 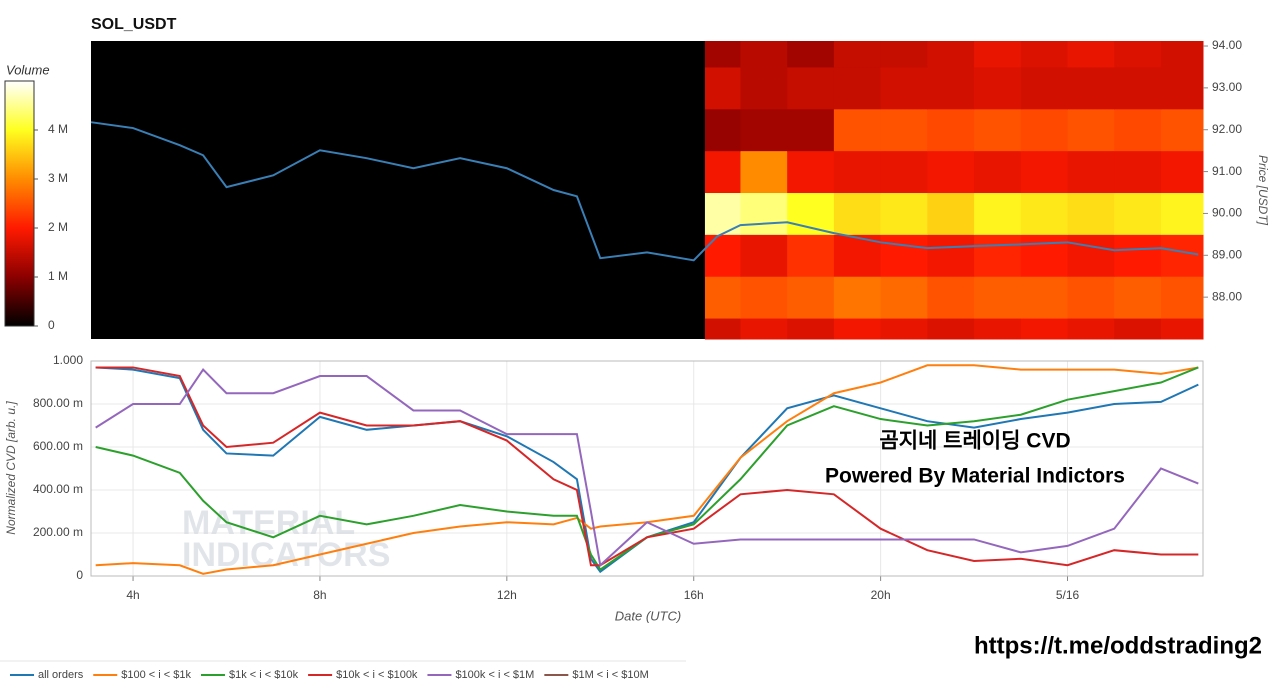 I want to click on y-tick-label: 800.00 m, so click(x=58, y=403).